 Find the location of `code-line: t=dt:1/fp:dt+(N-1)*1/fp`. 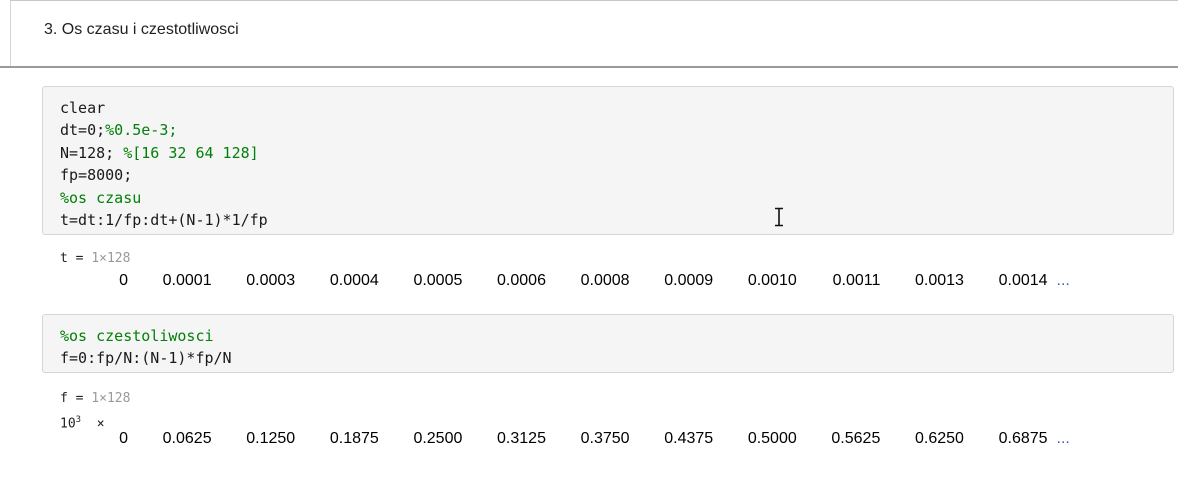

code-line: t=dt:1/fp:dt+(N-1)*1/fp is located at coordinates (164, 219).